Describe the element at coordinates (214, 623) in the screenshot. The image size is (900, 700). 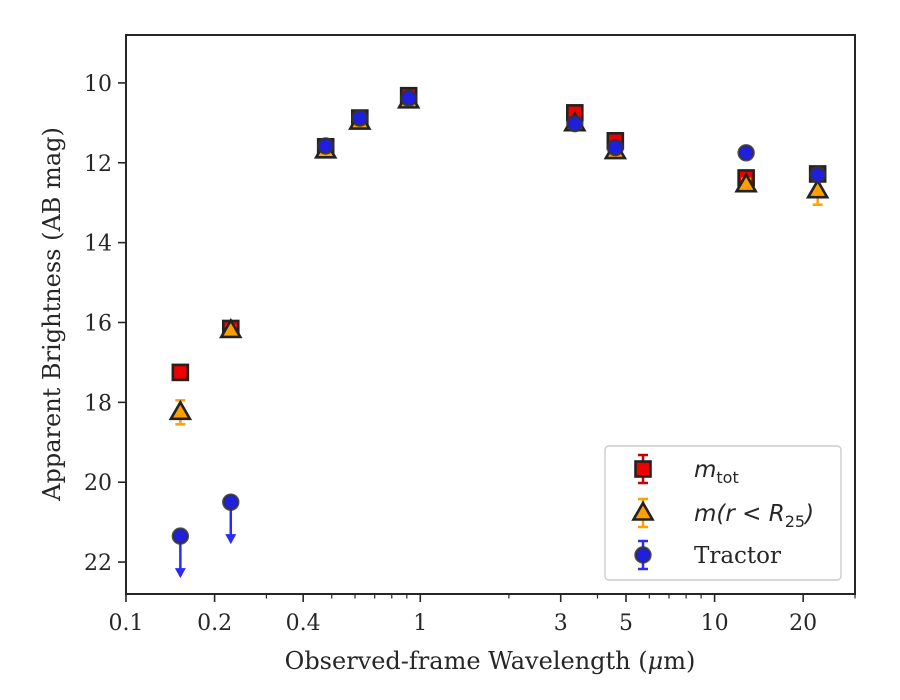
I see `x-tick-label: 0.2` at that location.